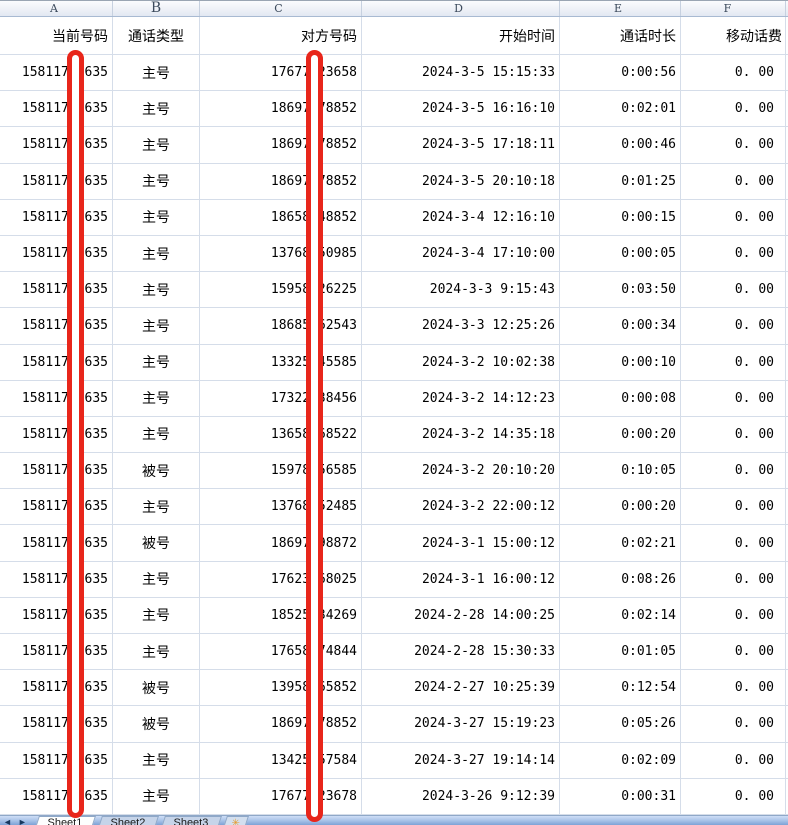  I want to click on column-header-c: C, so click(281, 8).